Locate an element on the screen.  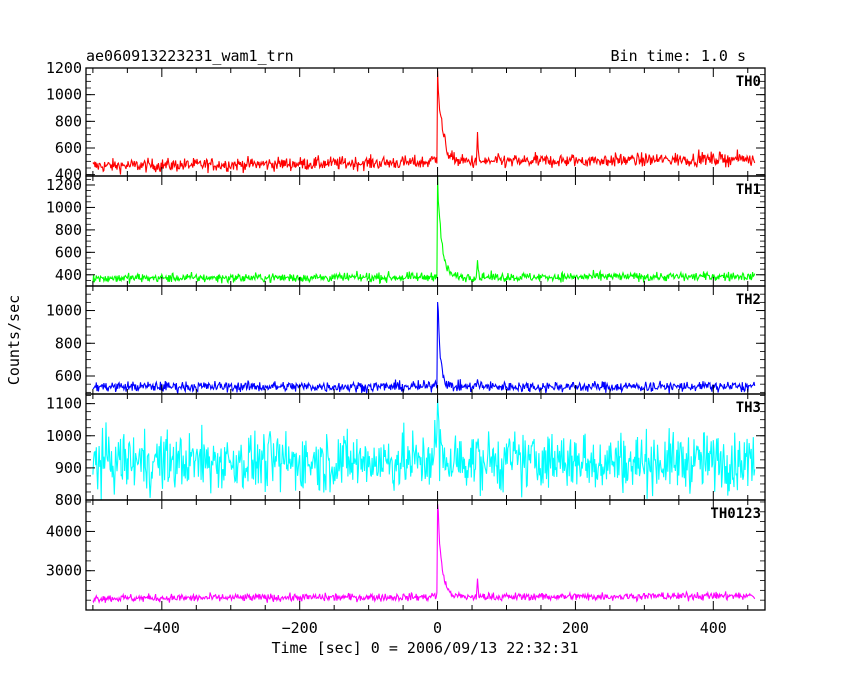
panel-label-th3: TH3 is located at coordinates (748, 408).